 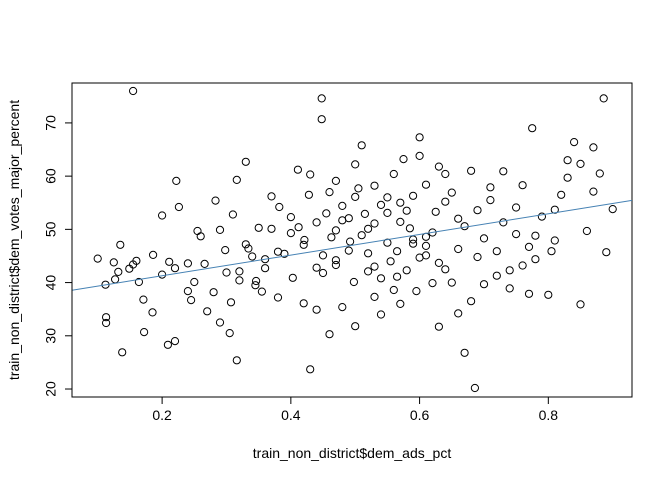 What do you see at coordinates (420, 415) in the screenshot?
I see `x-tick-label-3: 0.6` at bounding box center [420, 415].